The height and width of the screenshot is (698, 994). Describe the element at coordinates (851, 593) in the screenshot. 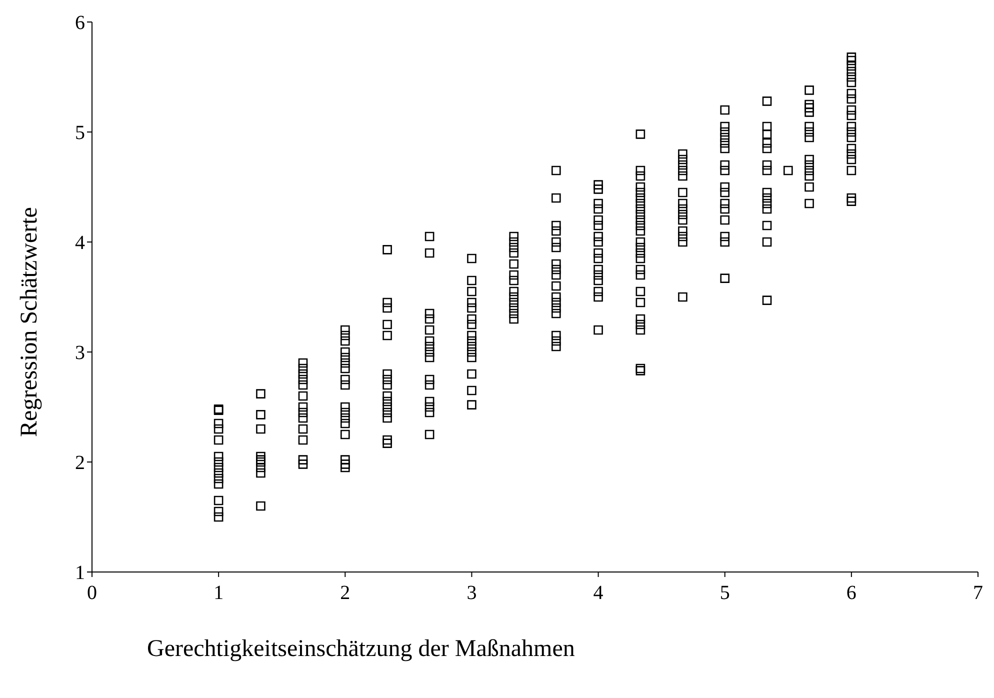

I see `x-tick-label: 6` at that location.